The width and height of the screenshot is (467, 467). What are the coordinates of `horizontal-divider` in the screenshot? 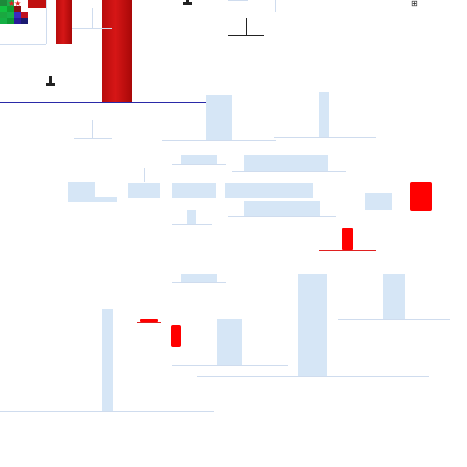 It's located at (116, 102).